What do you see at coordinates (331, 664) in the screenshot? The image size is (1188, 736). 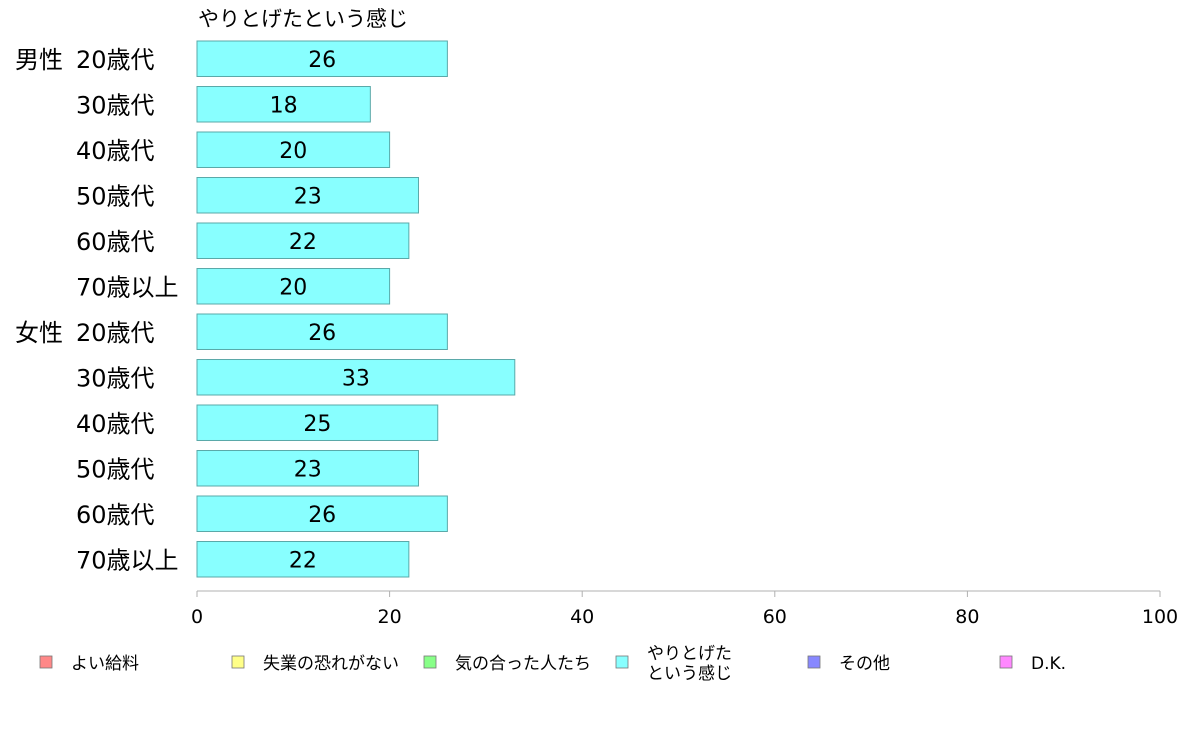 I see `legend-label: 失業の恐れがない` at bounding box center [331, 664].